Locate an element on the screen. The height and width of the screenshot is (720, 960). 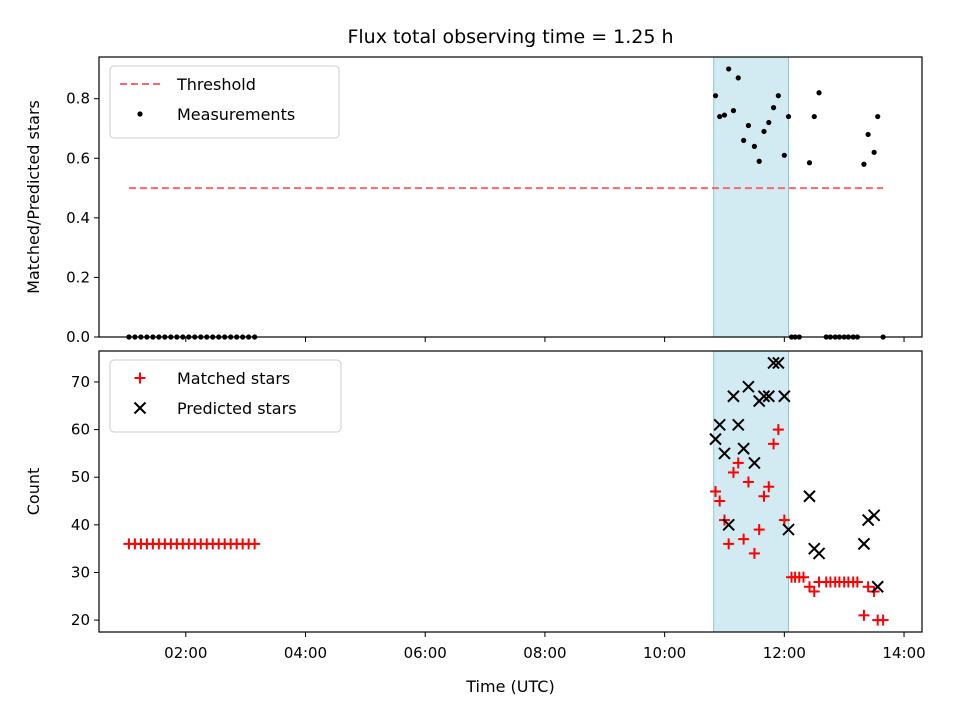
x-tick-label: 12:00 is located at coordinates (784, 653).